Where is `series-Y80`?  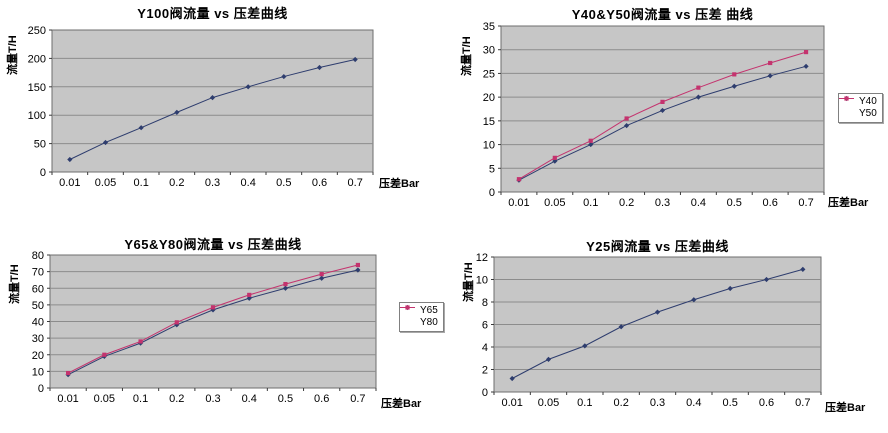 series-Y80 is located at coordinates (213, 319).